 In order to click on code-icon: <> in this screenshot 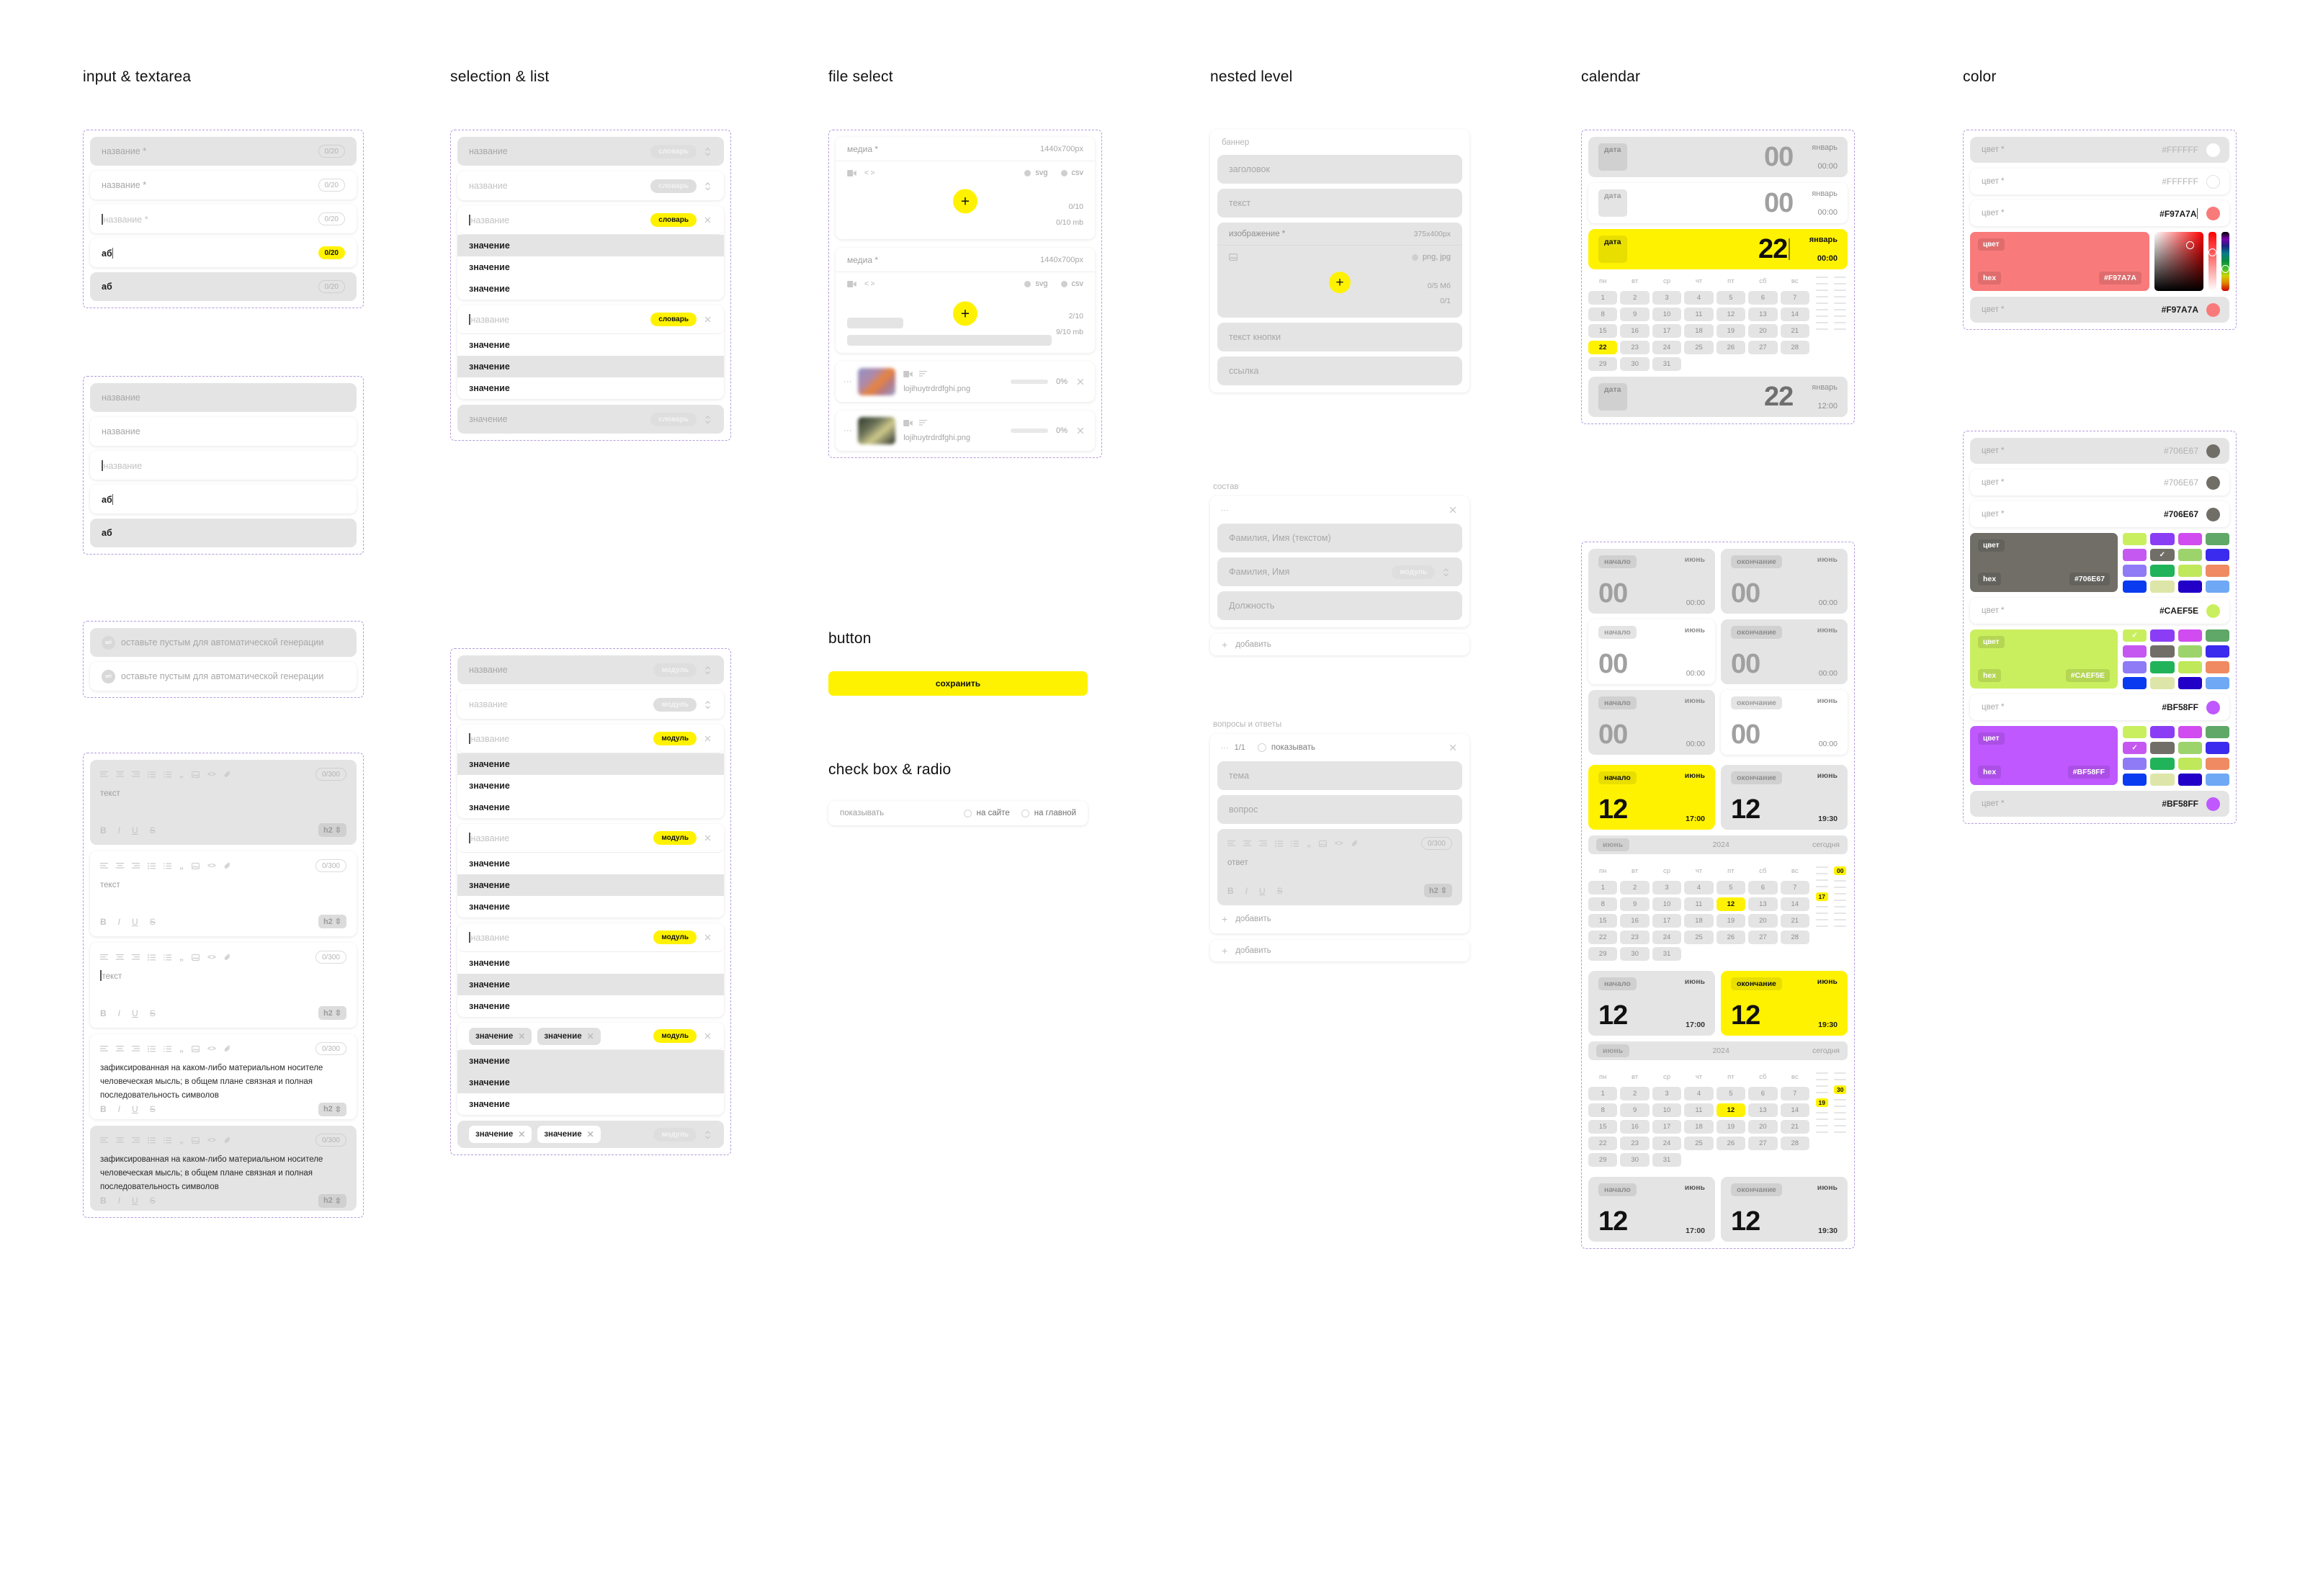, I will do `click(212, 1048)`.